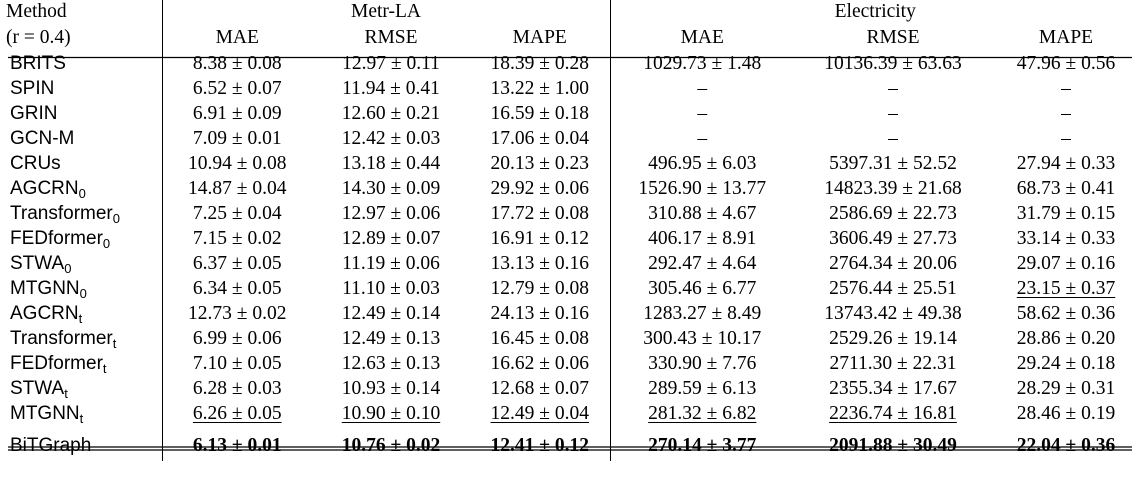 The width and height of the screenshot is (1140, 478). What do you see at coordinates (539, 238) in the screenshot?
I see `value-text: 16.91 ± 0.12` at bounding box center [539, 238].